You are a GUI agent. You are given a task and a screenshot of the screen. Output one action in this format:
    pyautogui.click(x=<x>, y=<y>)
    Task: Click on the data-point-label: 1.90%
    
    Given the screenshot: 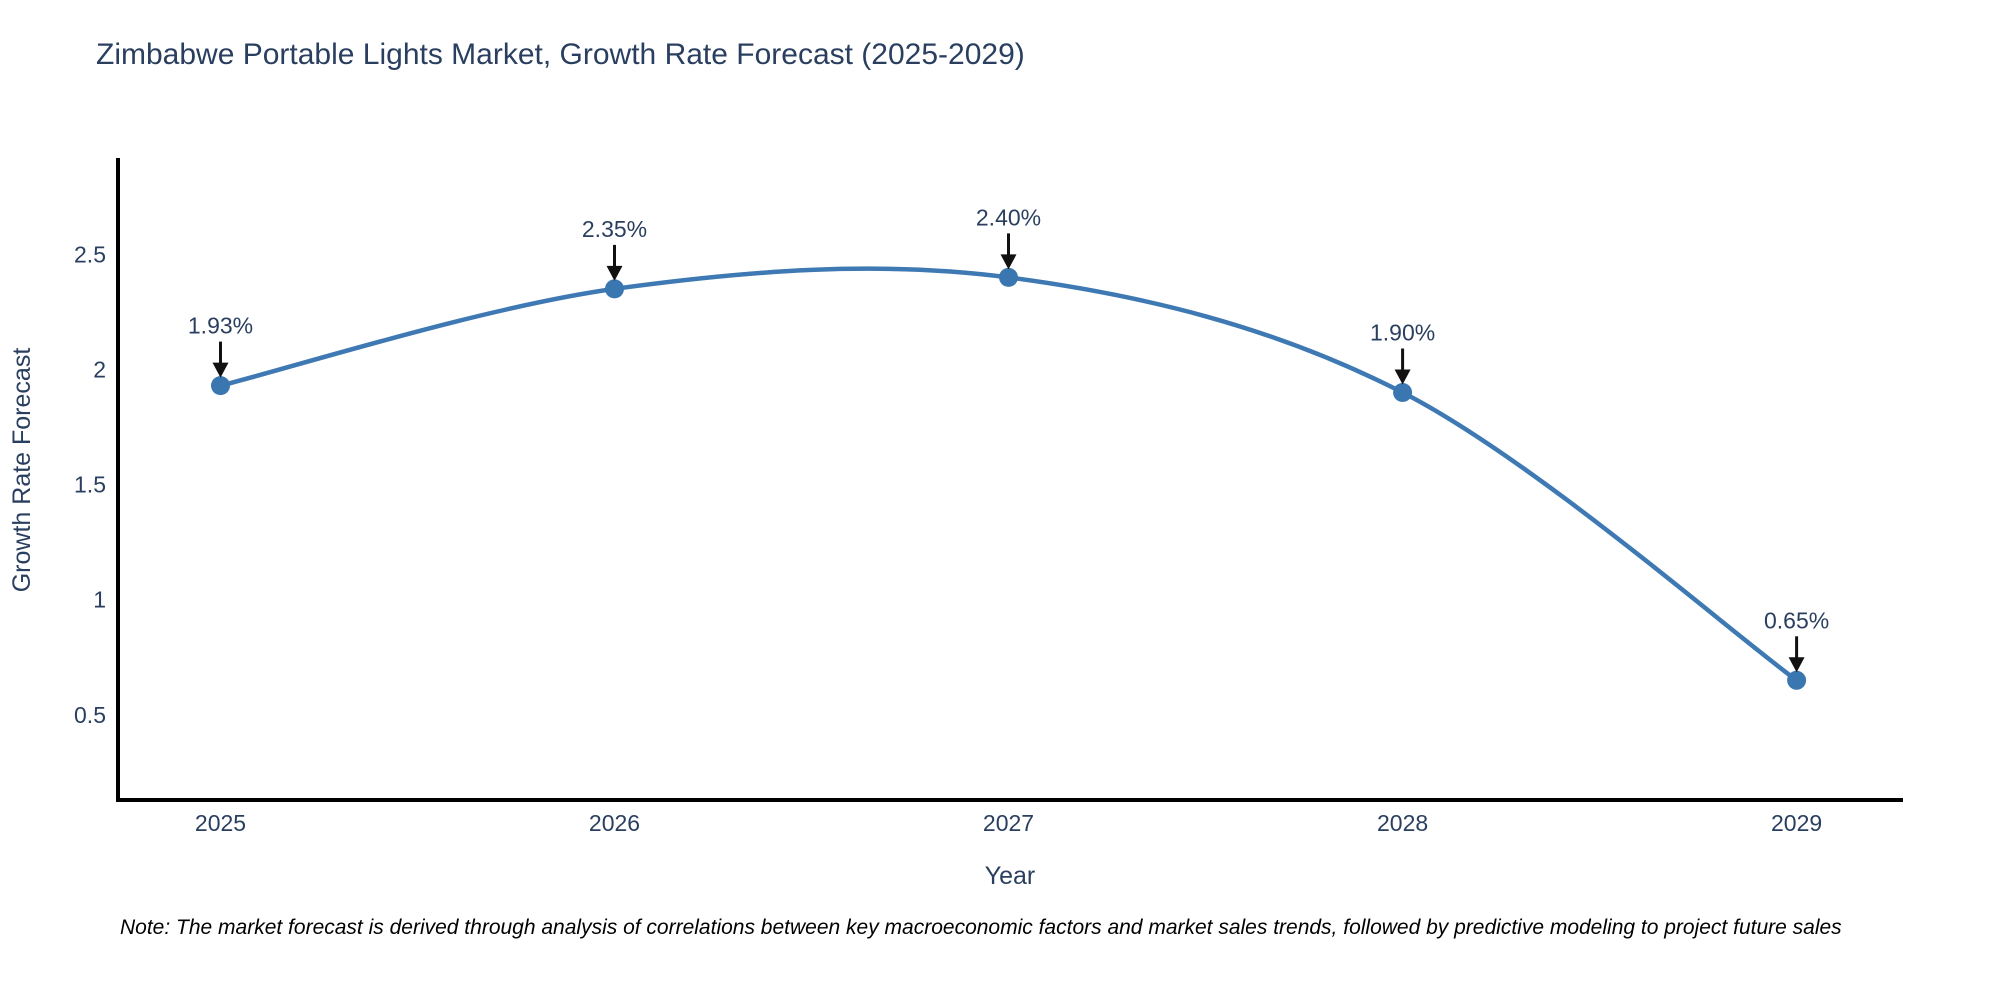 What is the action you would take?
    pyautogui.click(x=1402, y=333)
    